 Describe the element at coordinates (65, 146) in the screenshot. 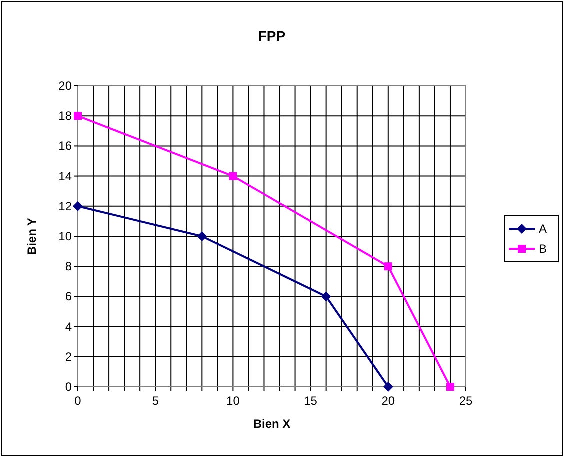

I see `y-tick-label: 16` at that location.